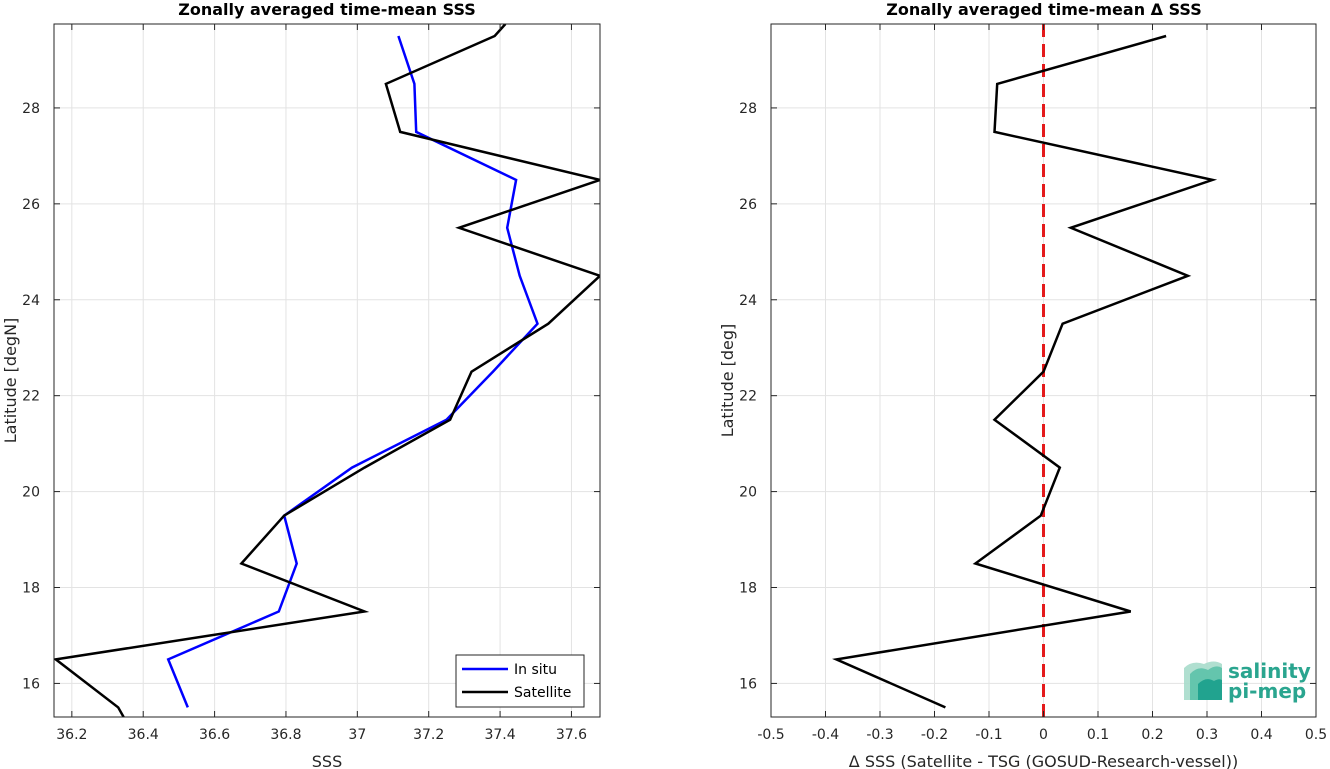 The height and width of the screenshot is (769, 1330). What do you see at coordinates (428, 735) in the screenshot?
I see `x-tick-label: 37.2` at bounding box center [428, 735].